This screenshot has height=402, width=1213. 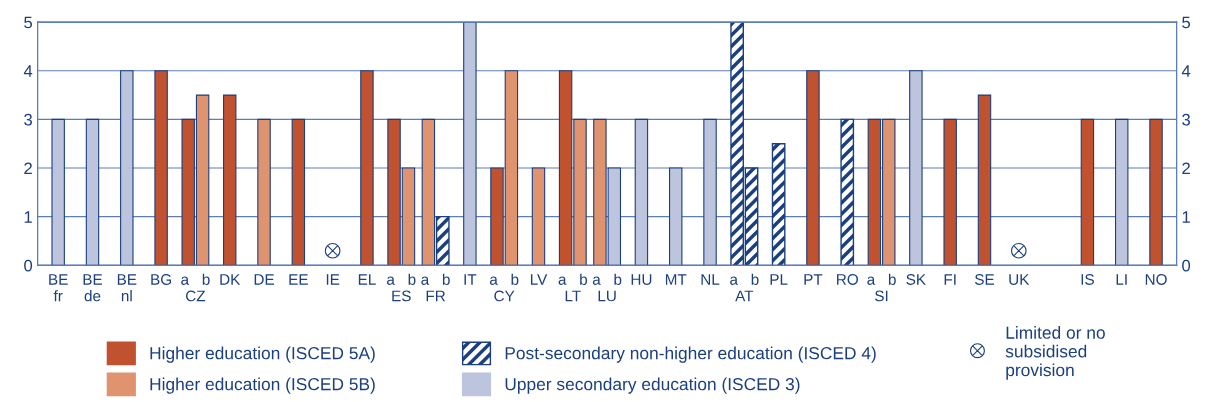 What do you see at coordinates (1186, 217) in the screenshot?
I see `y2-tick-label: 1` at bounding box center [1186, 217].